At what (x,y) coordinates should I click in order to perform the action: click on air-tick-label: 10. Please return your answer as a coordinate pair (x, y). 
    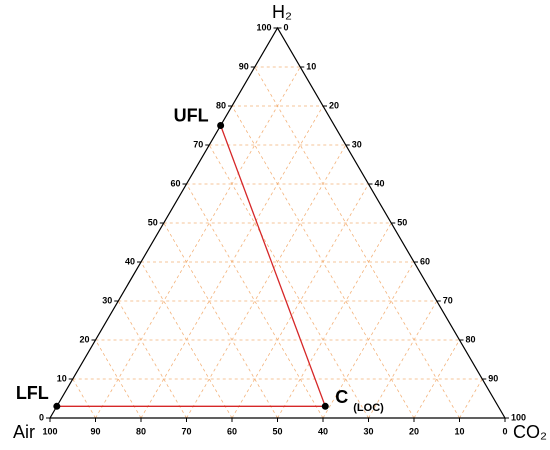
    Looking at the image, I should click on (459, 431).